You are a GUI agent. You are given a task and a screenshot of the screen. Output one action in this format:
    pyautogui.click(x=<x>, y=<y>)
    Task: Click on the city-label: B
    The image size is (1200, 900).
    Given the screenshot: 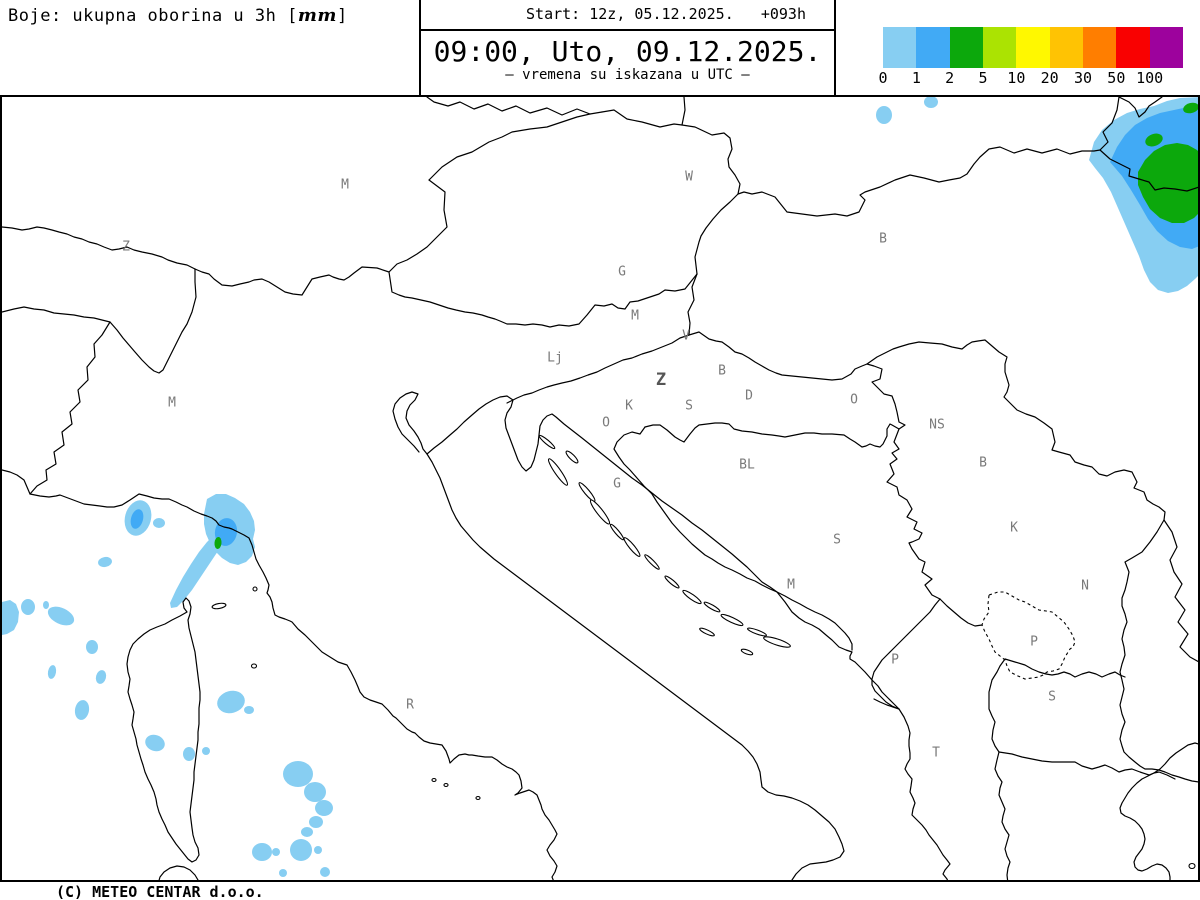 What is the action you would take?
    pyautogui.click(x=722, y=371)
    